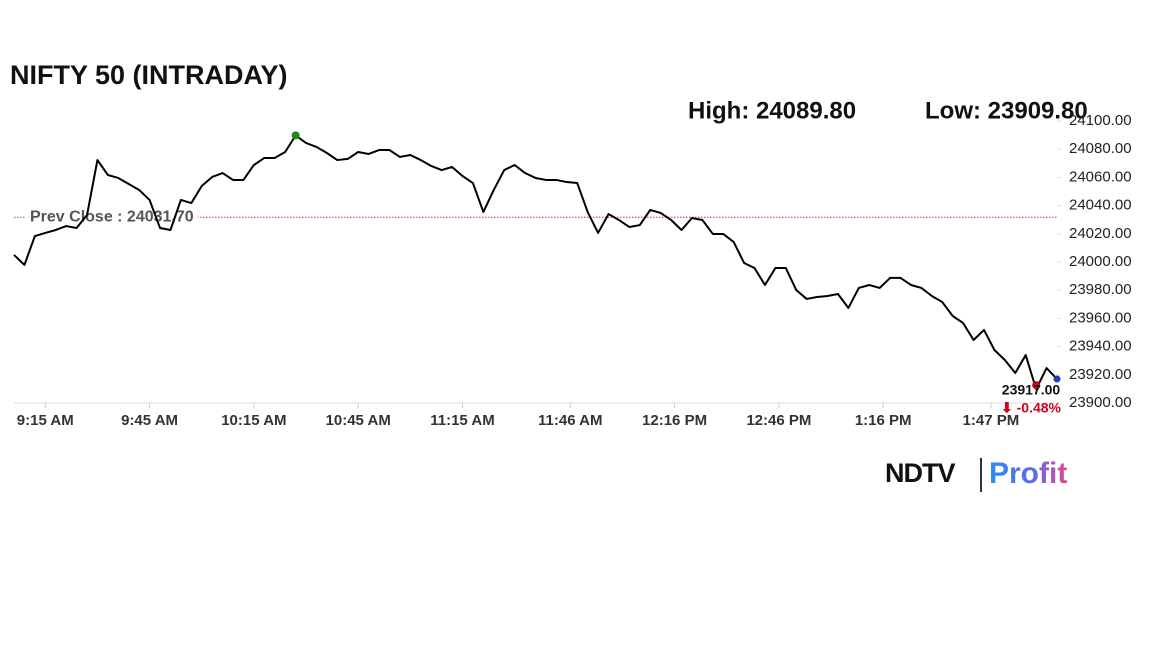  Describe the element at coordinates (1028, 473) in the screenshot. I see `logo-product: Profit` at that location.